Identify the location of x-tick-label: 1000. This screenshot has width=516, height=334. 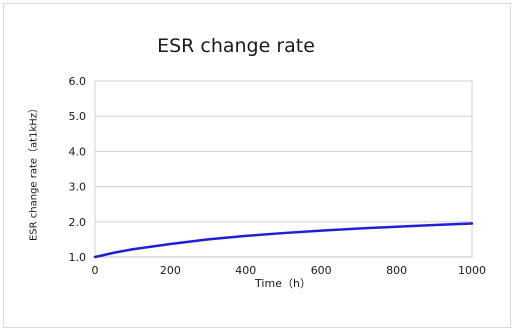
(472, 270).